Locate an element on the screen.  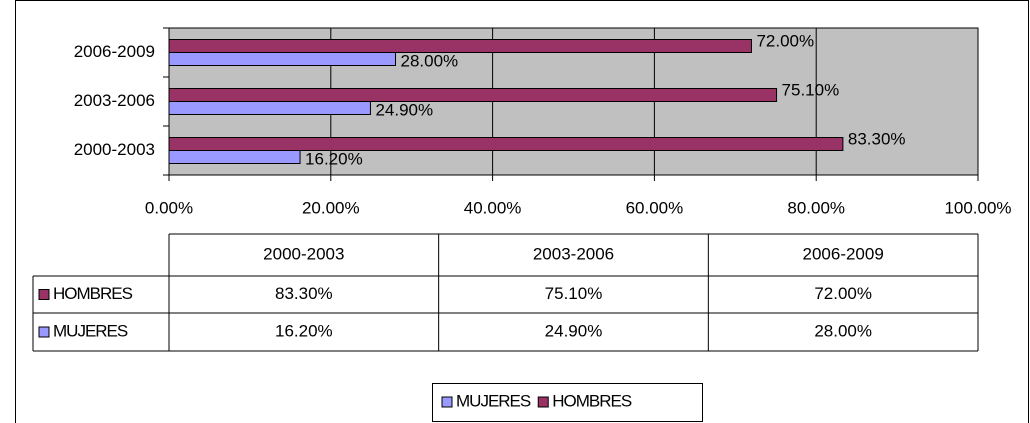
x-tick-label: 80.00% is located at coordinates (816, 207).